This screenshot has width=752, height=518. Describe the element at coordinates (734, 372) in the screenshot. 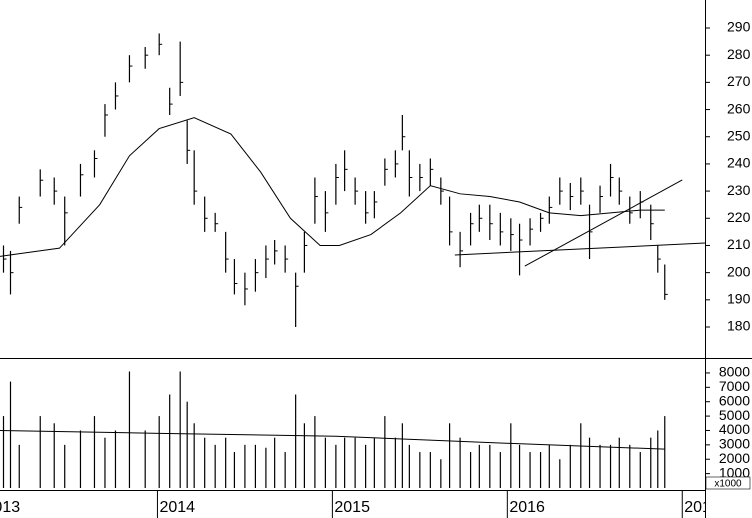

I see `volume-tick-label: 8000` at that location.